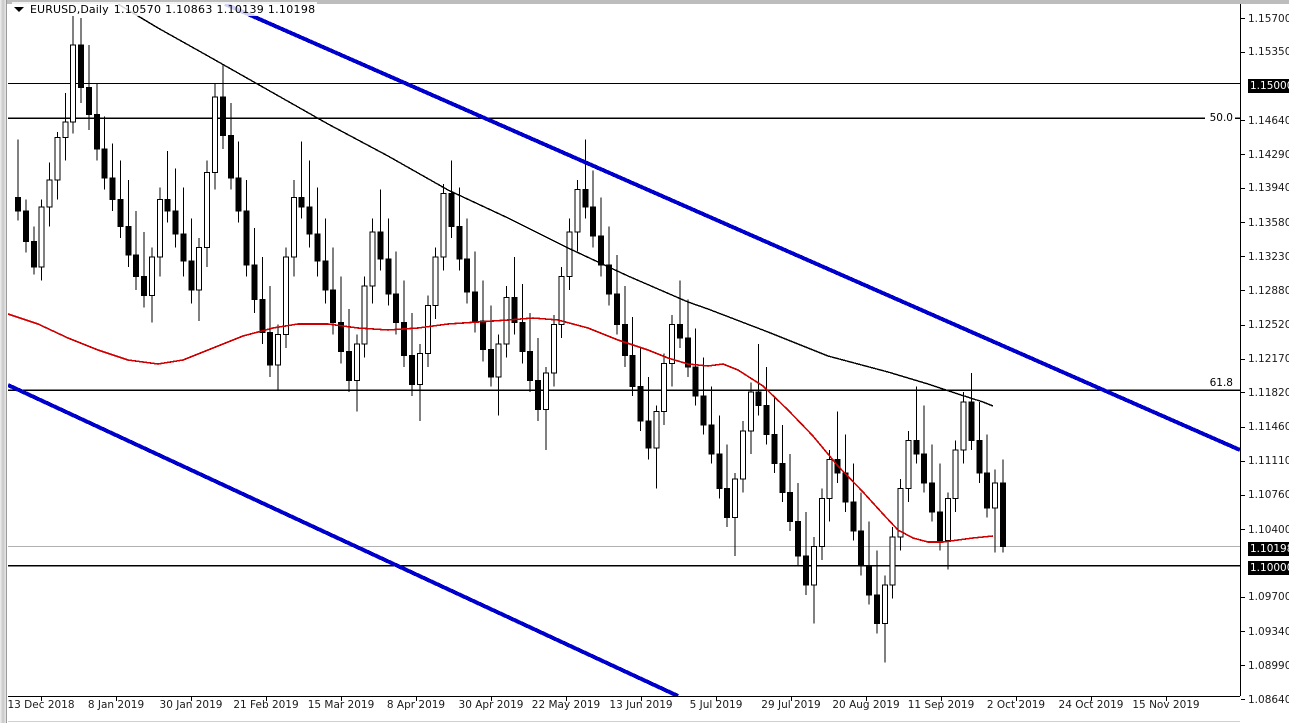  I want to click on price-tick-label: 1.09340, so click(1268, 631).